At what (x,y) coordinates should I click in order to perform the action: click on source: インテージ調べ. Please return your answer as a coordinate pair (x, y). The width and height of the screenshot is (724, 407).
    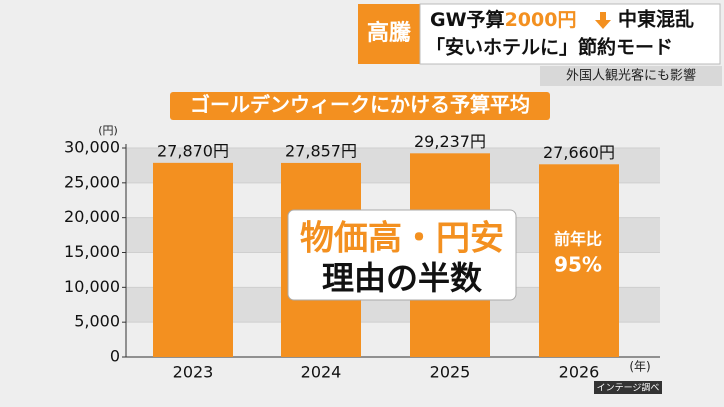
    Looking at the image, I should click on (628, 388).